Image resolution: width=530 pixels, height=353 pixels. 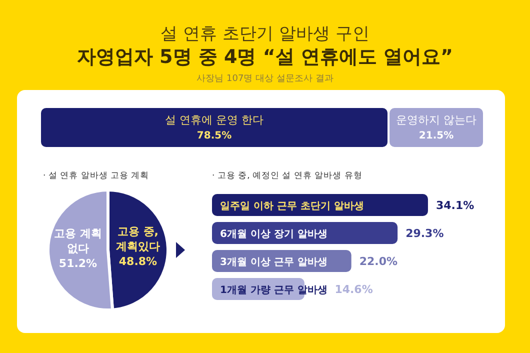 What do you see at coordinates (425, 233) in the screenshot?
I see `data-label: 29.3%` at bounding box center [425, 233].